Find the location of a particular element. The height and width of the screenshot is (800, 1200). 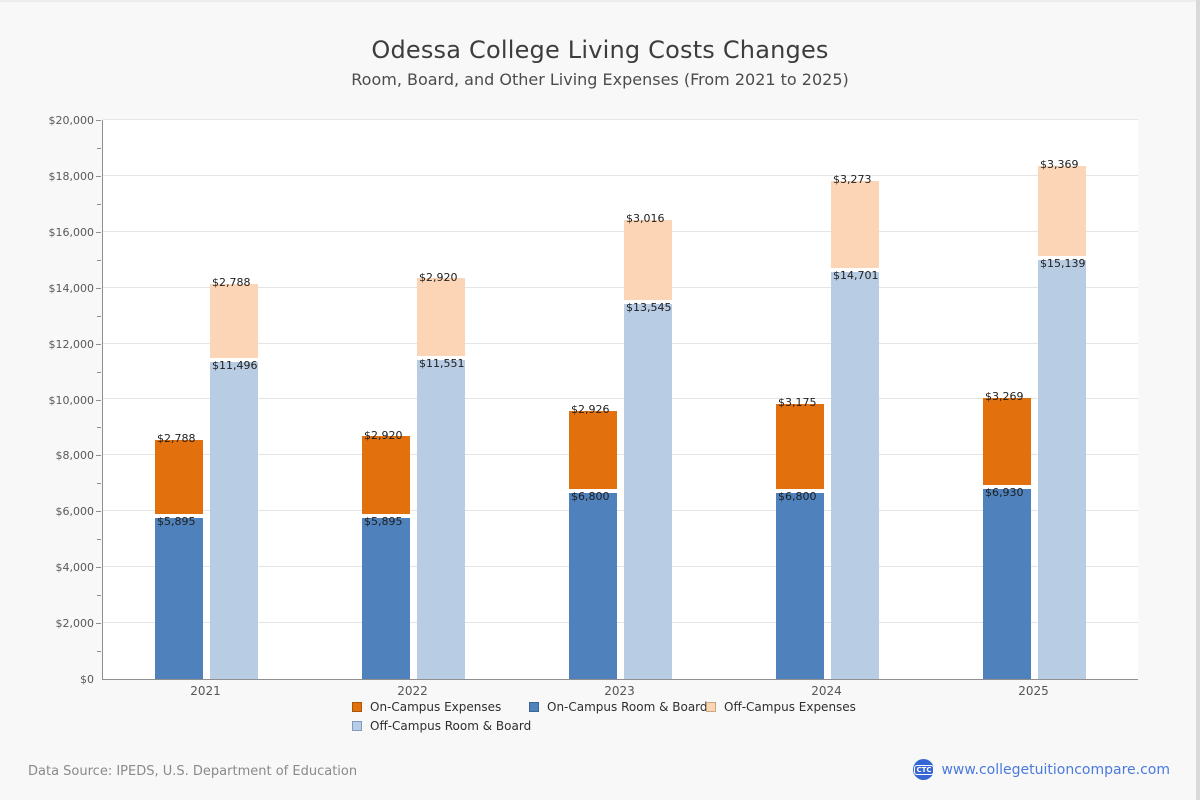

x-axis-label-2023: 2023 is located at coordinates (619, 691).